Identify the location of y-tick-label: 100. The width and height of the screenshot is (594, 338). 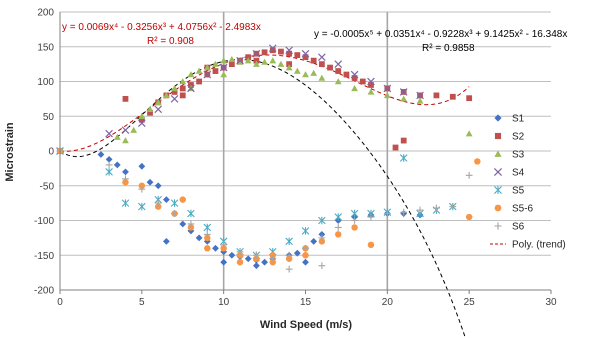
(45, 82).